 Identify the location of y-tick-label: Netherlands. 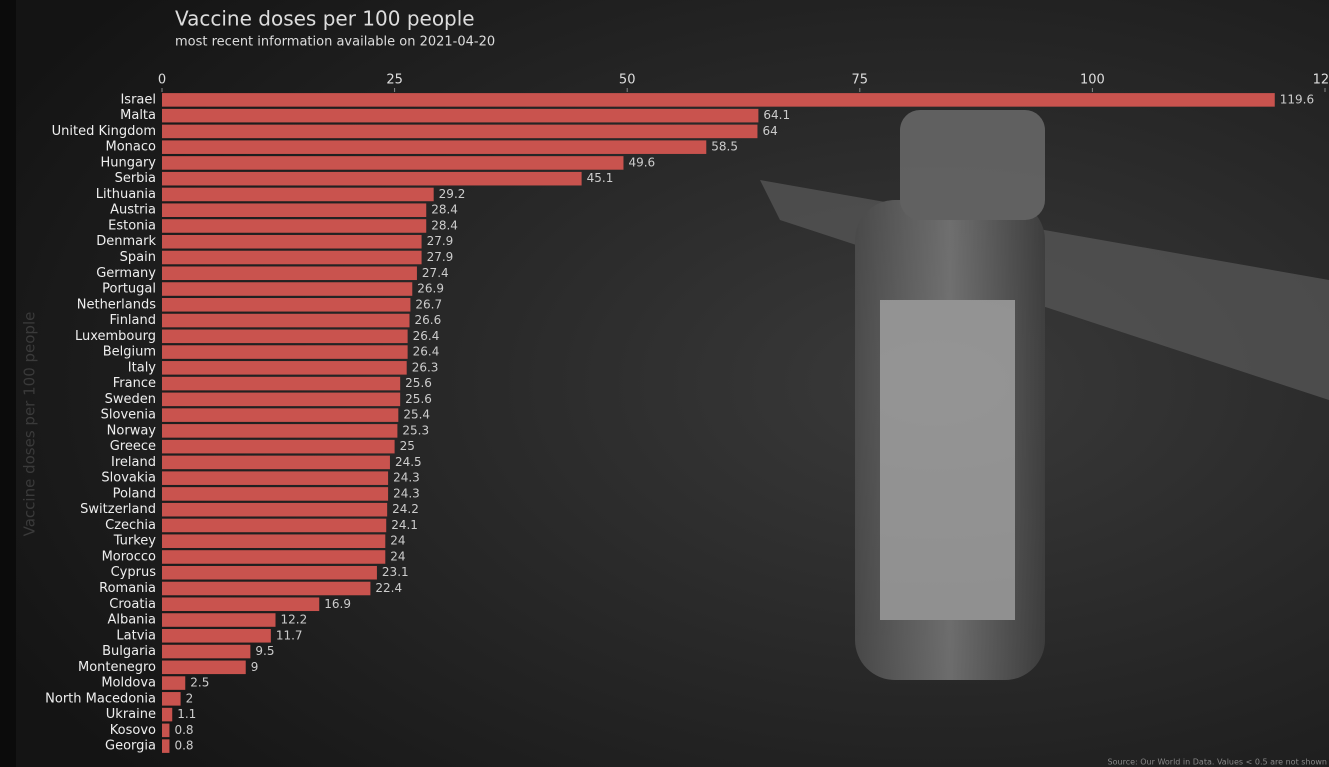
(116, 304).